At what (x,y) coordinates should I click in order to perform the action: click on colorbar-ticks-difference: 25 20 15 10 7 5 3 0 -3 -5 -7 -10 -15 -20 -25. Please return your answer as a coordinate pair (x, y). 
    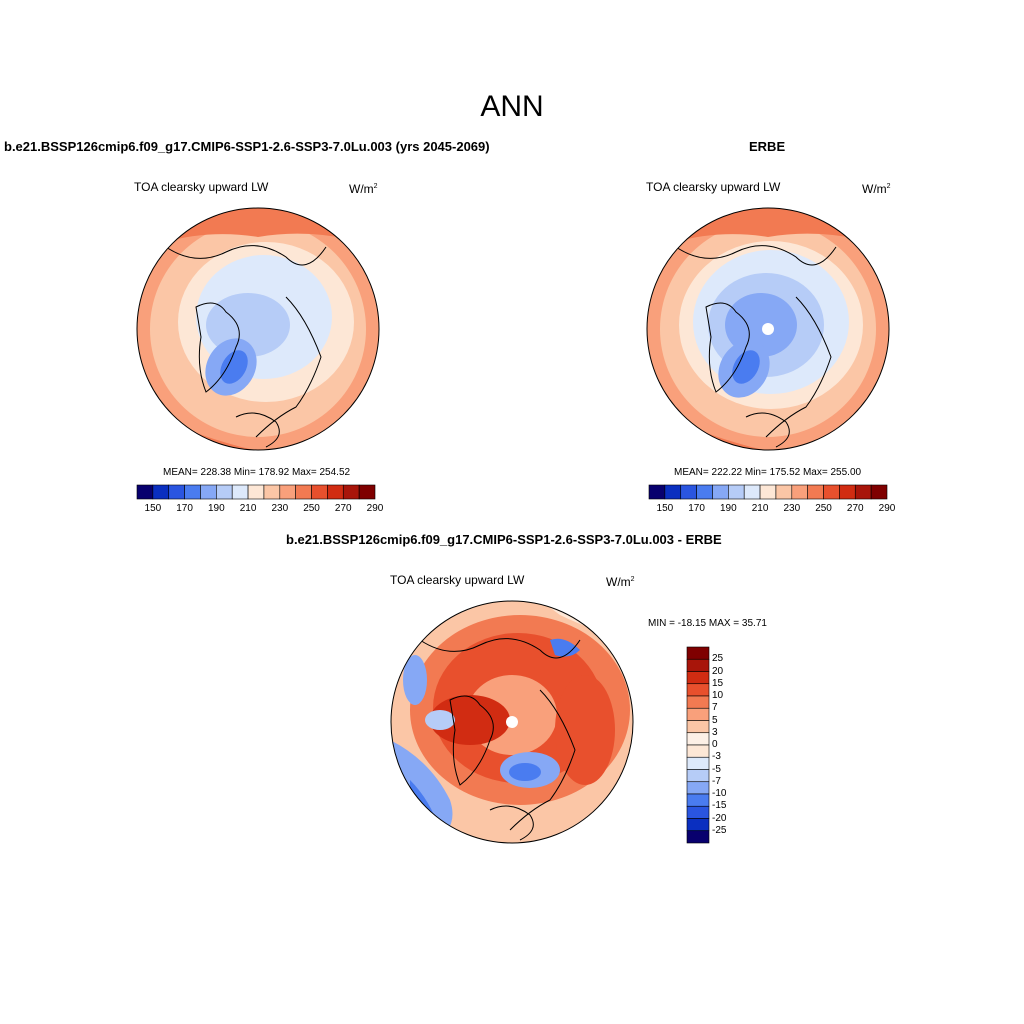
    Looking at the image, I should click on (732, 745).